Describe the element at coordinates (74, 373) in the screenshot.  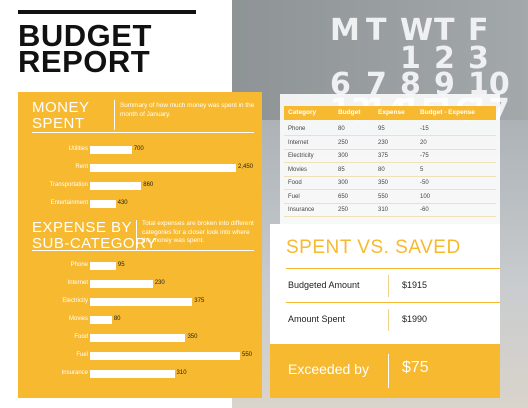
I see `bar-label: Insurance` at that location.